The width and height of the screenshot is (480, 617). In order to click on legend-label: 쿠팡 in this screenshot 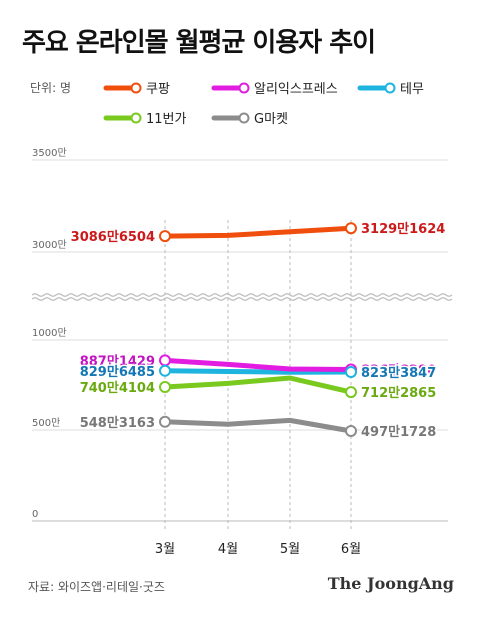, I will do `click(158, 89)`.